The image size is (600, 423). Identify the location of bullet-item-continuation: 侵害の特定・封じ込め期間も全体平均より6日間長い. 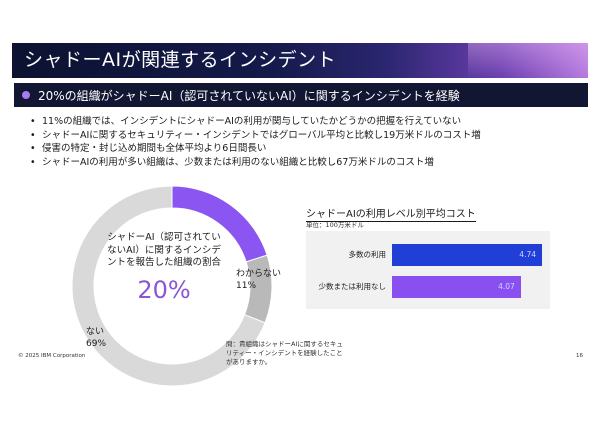
(310, 149).